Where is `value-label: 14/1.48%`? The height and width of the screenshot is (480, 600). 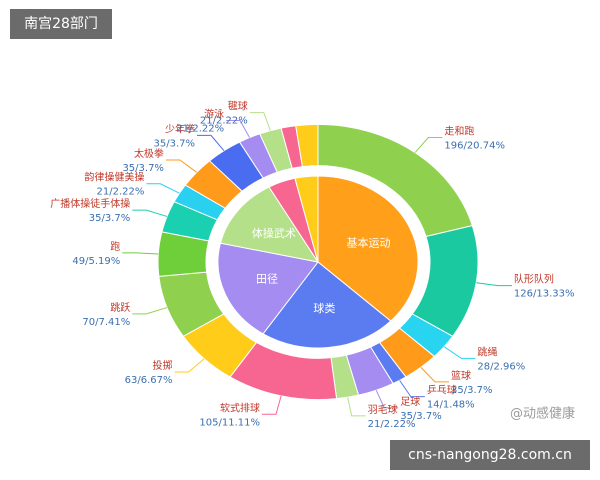
value-label: 14/1.48% is located at coordinates (451, 405).